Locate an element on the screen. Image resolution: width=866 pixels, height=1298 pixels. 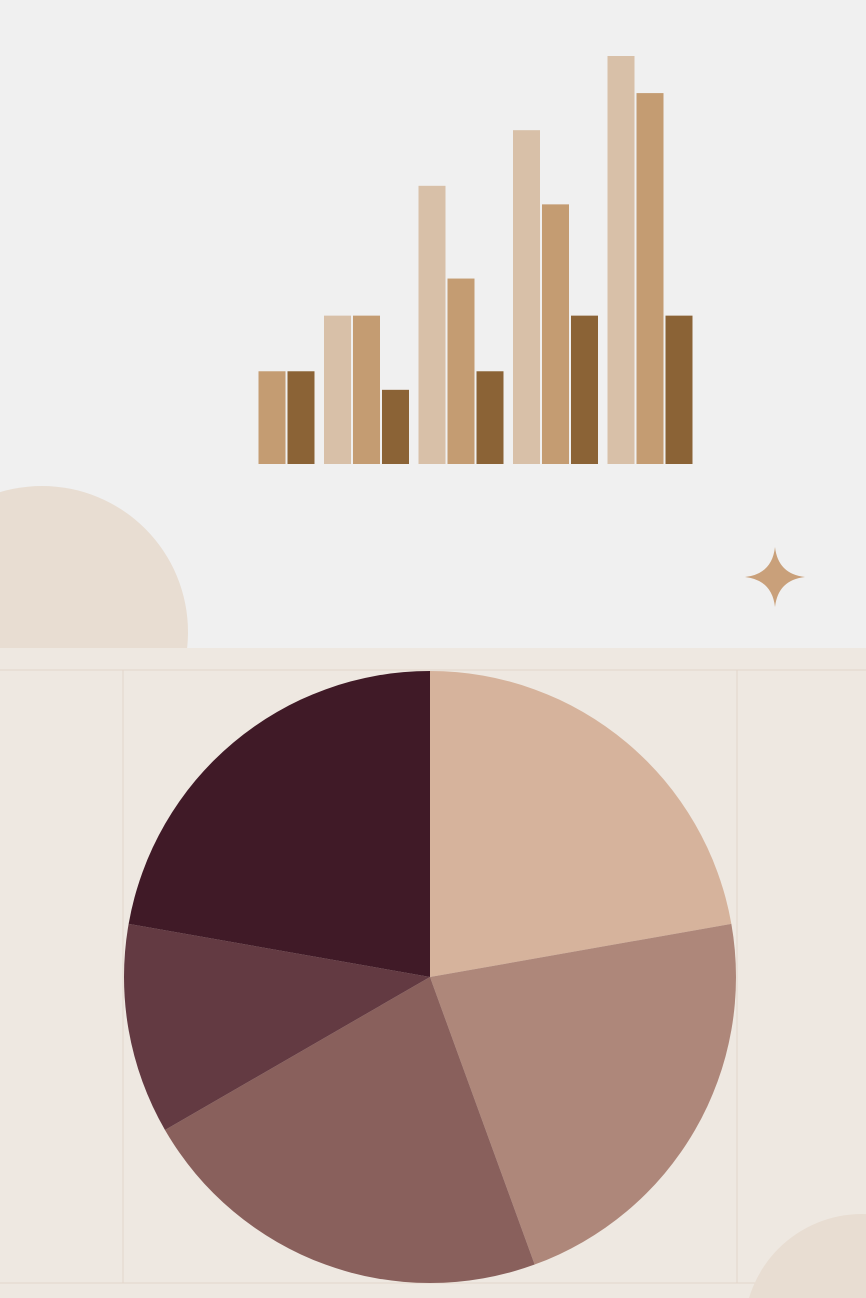
decor-circle is located at coordinates (807, 1256).